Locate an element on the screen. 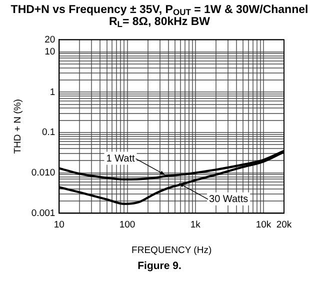  y-tick-label: 0.001 is located at coordinates (43, 213).